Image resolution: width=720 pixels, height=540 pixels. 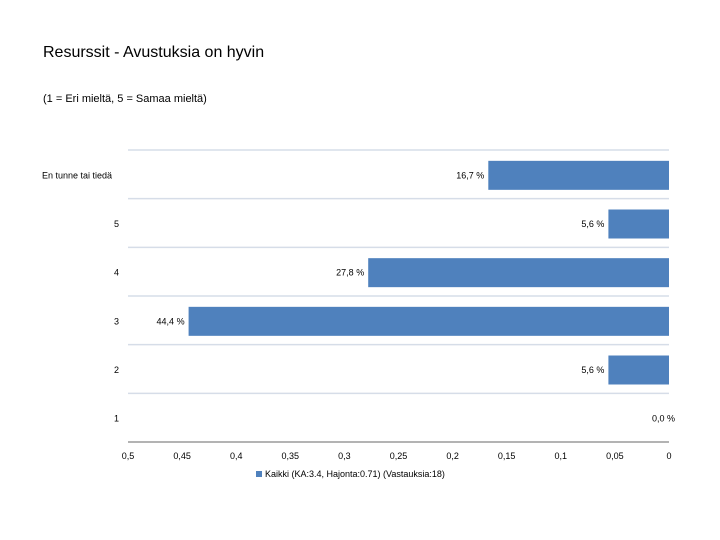 I want to click on data-label: 16,7 %, so click(x=470, y=175).